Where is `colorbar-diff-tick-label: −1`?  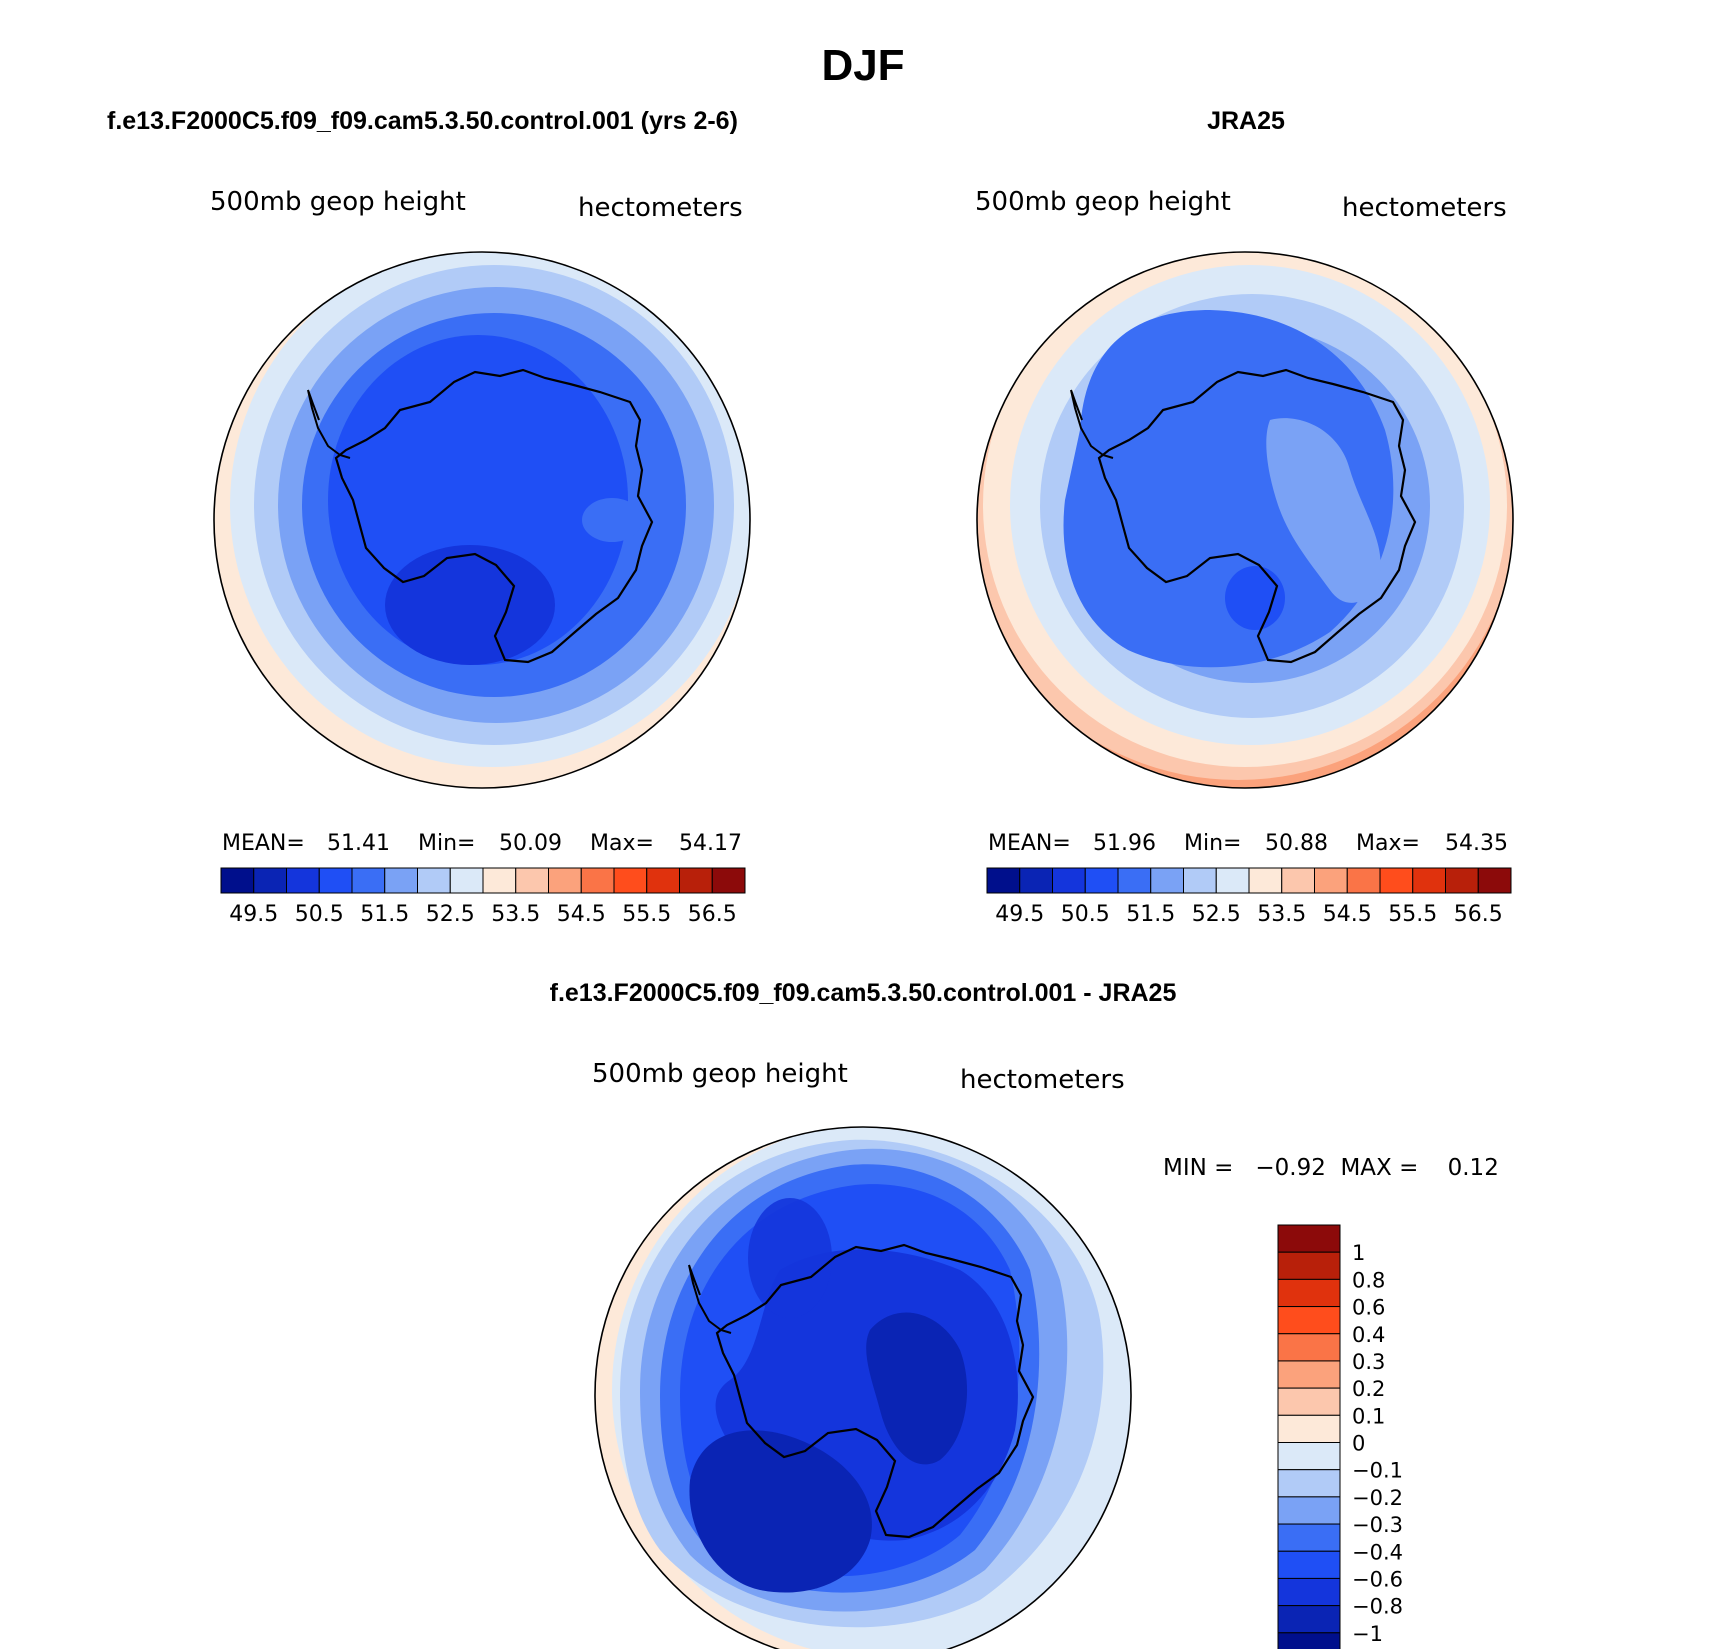 colorbar-diff-tick-label: −1 is located at coordinates (1367, 1634).